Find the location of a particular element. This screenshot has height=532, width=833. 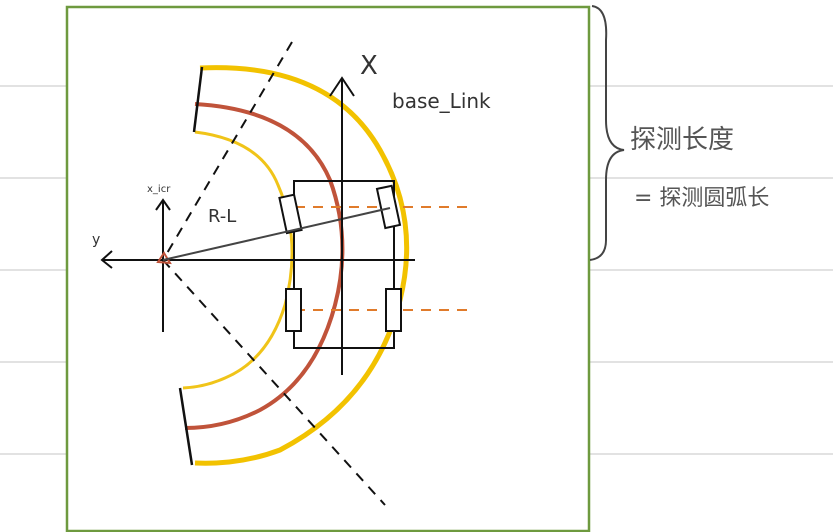

y-axis-arrow is located at coordinates (106, 259).